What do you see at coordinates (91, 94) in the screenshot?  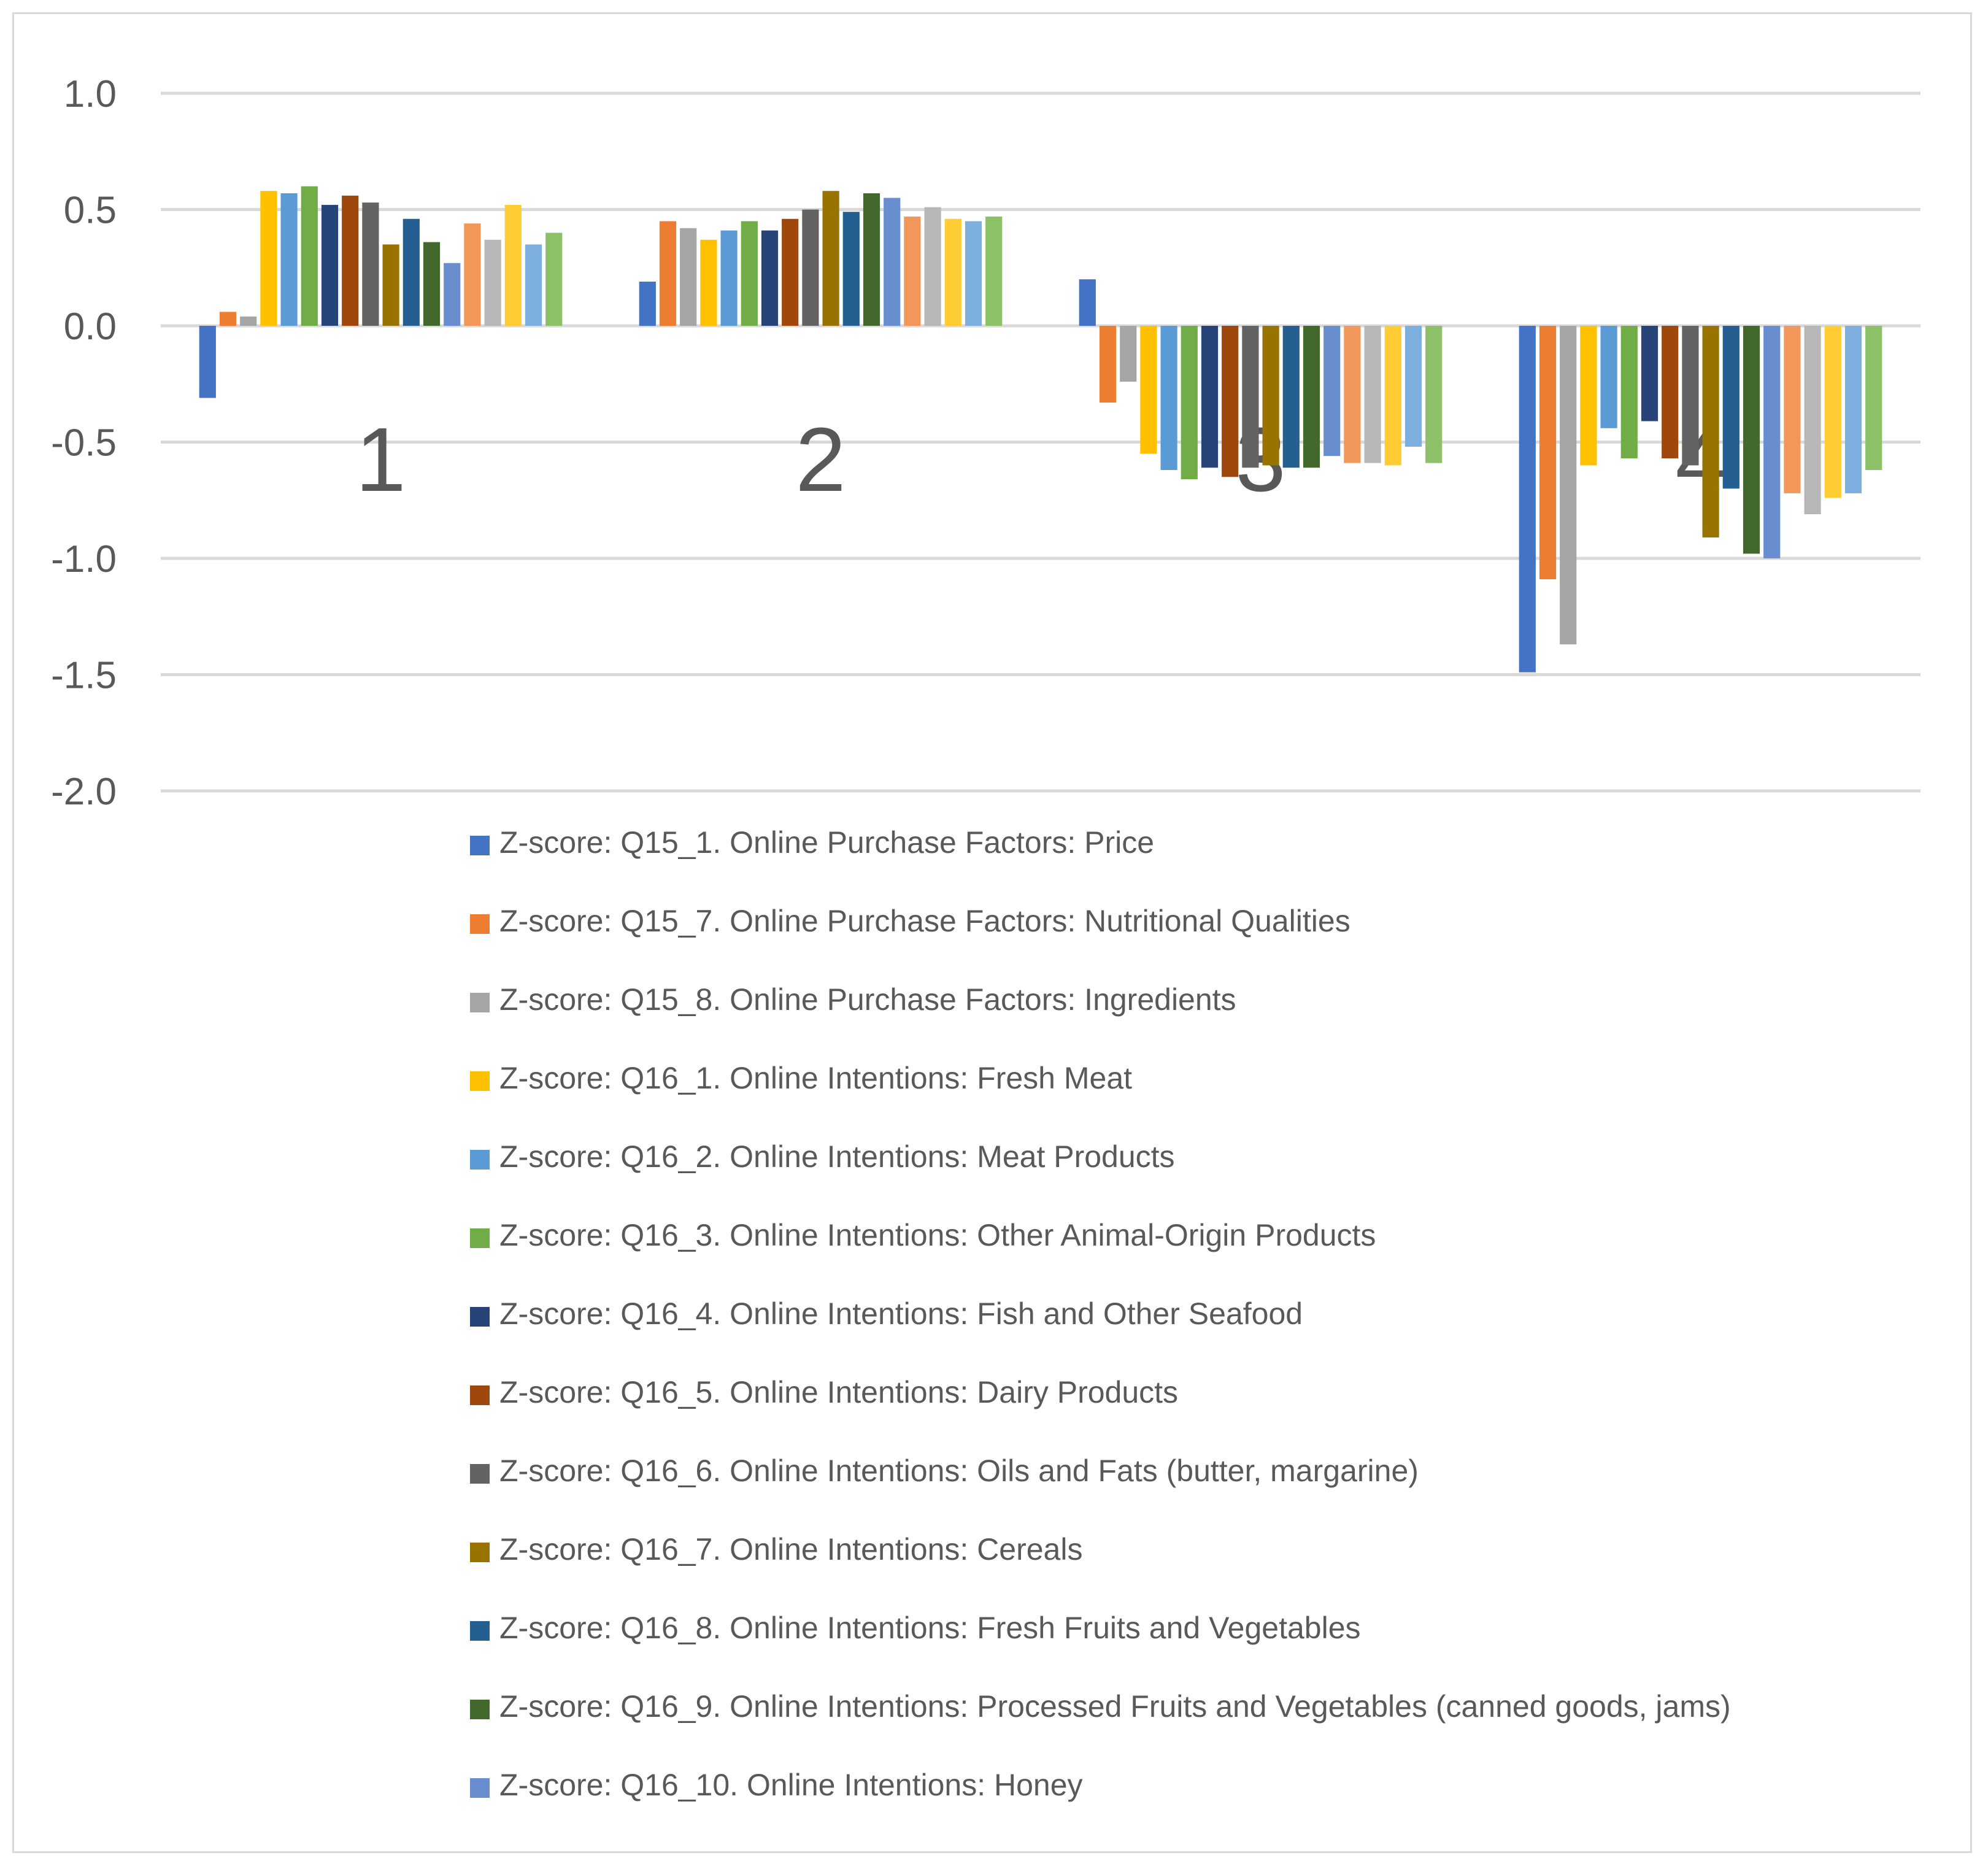 I see `y-tick-label: 1.0` at bounding box center [91, 94].